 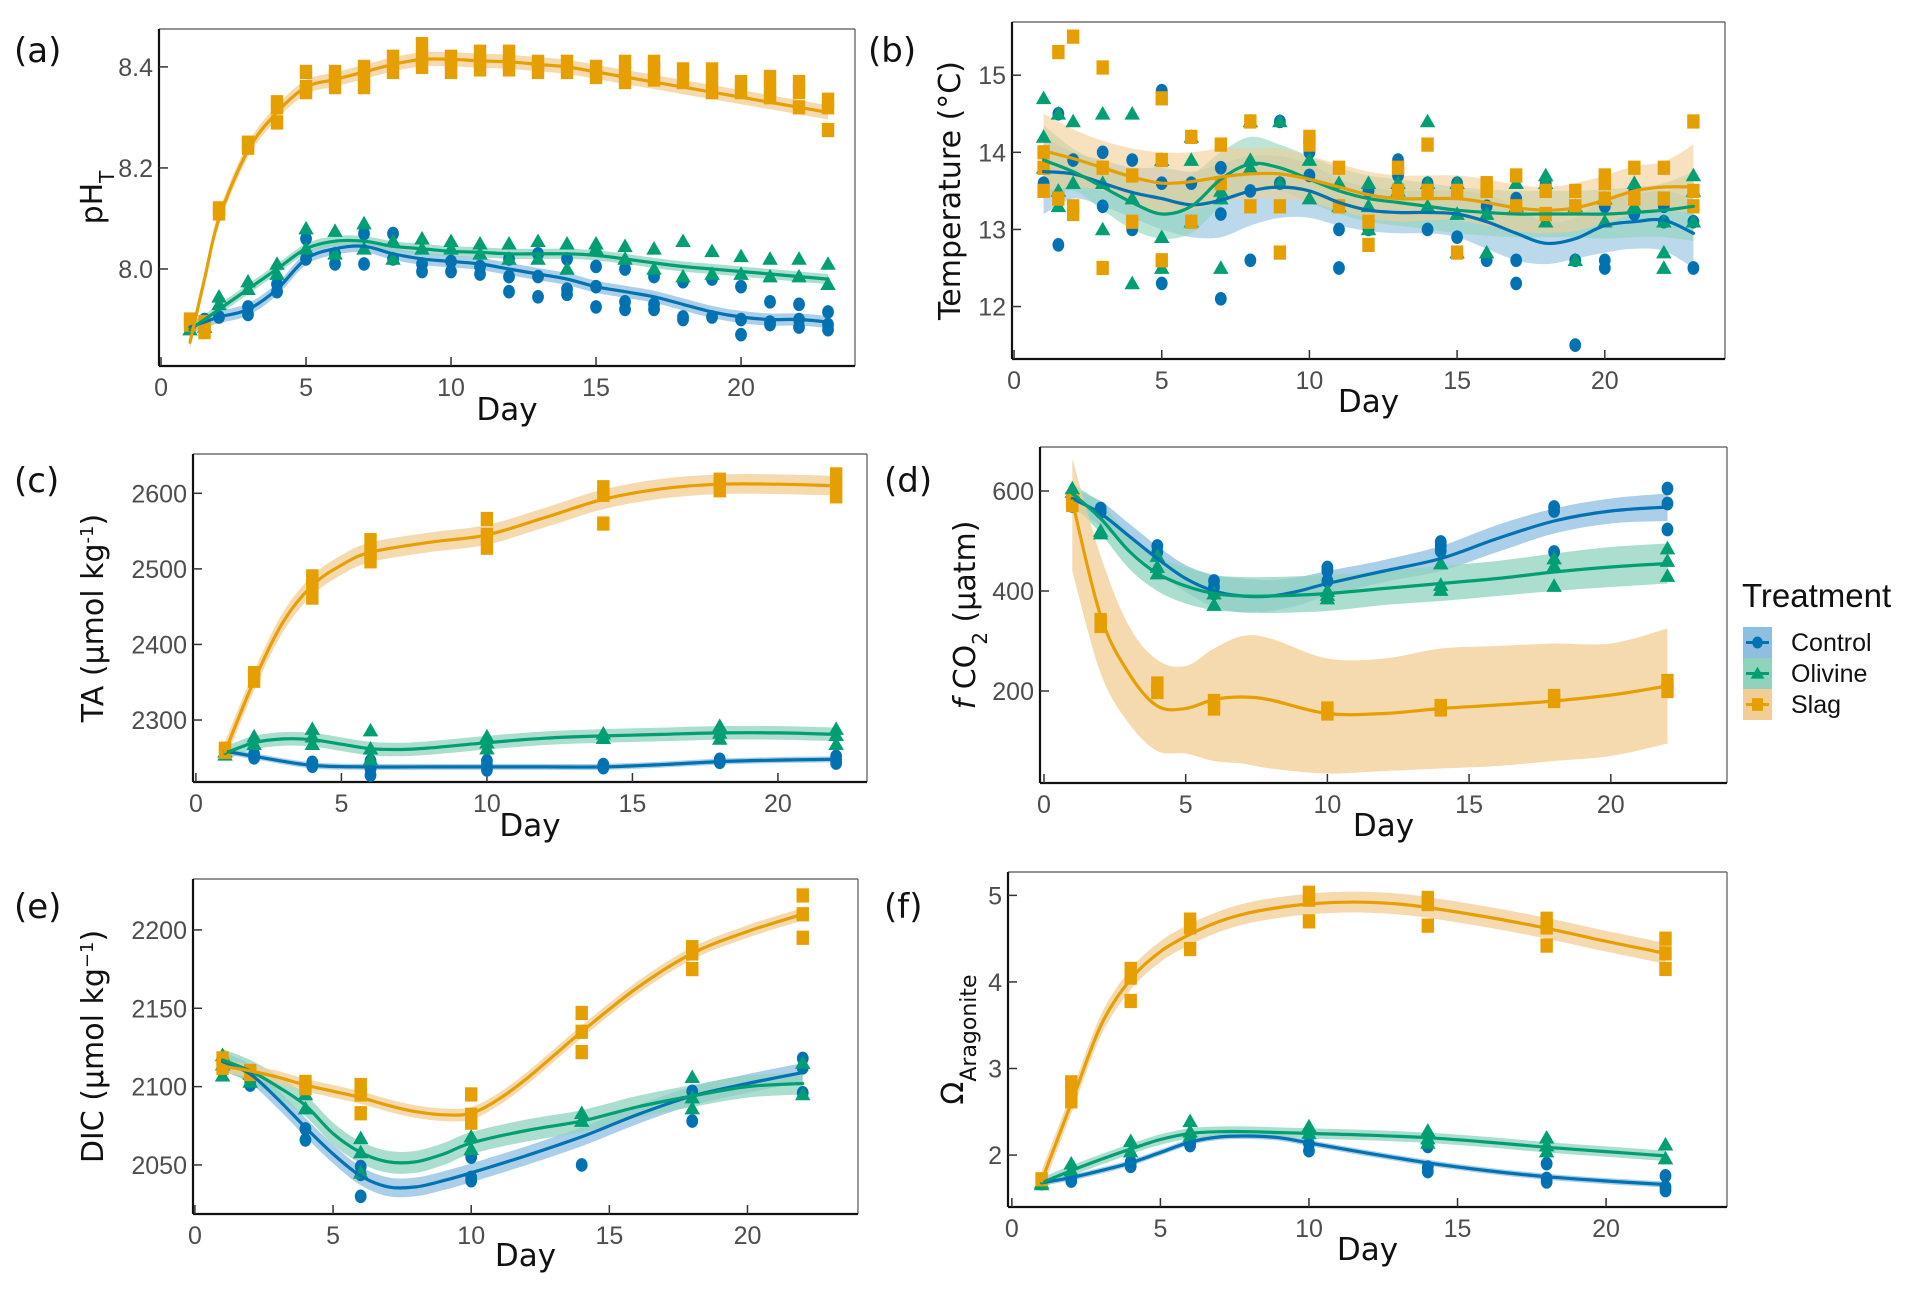 I want to click on panel-letter: (c), so click(x=36, y=481).